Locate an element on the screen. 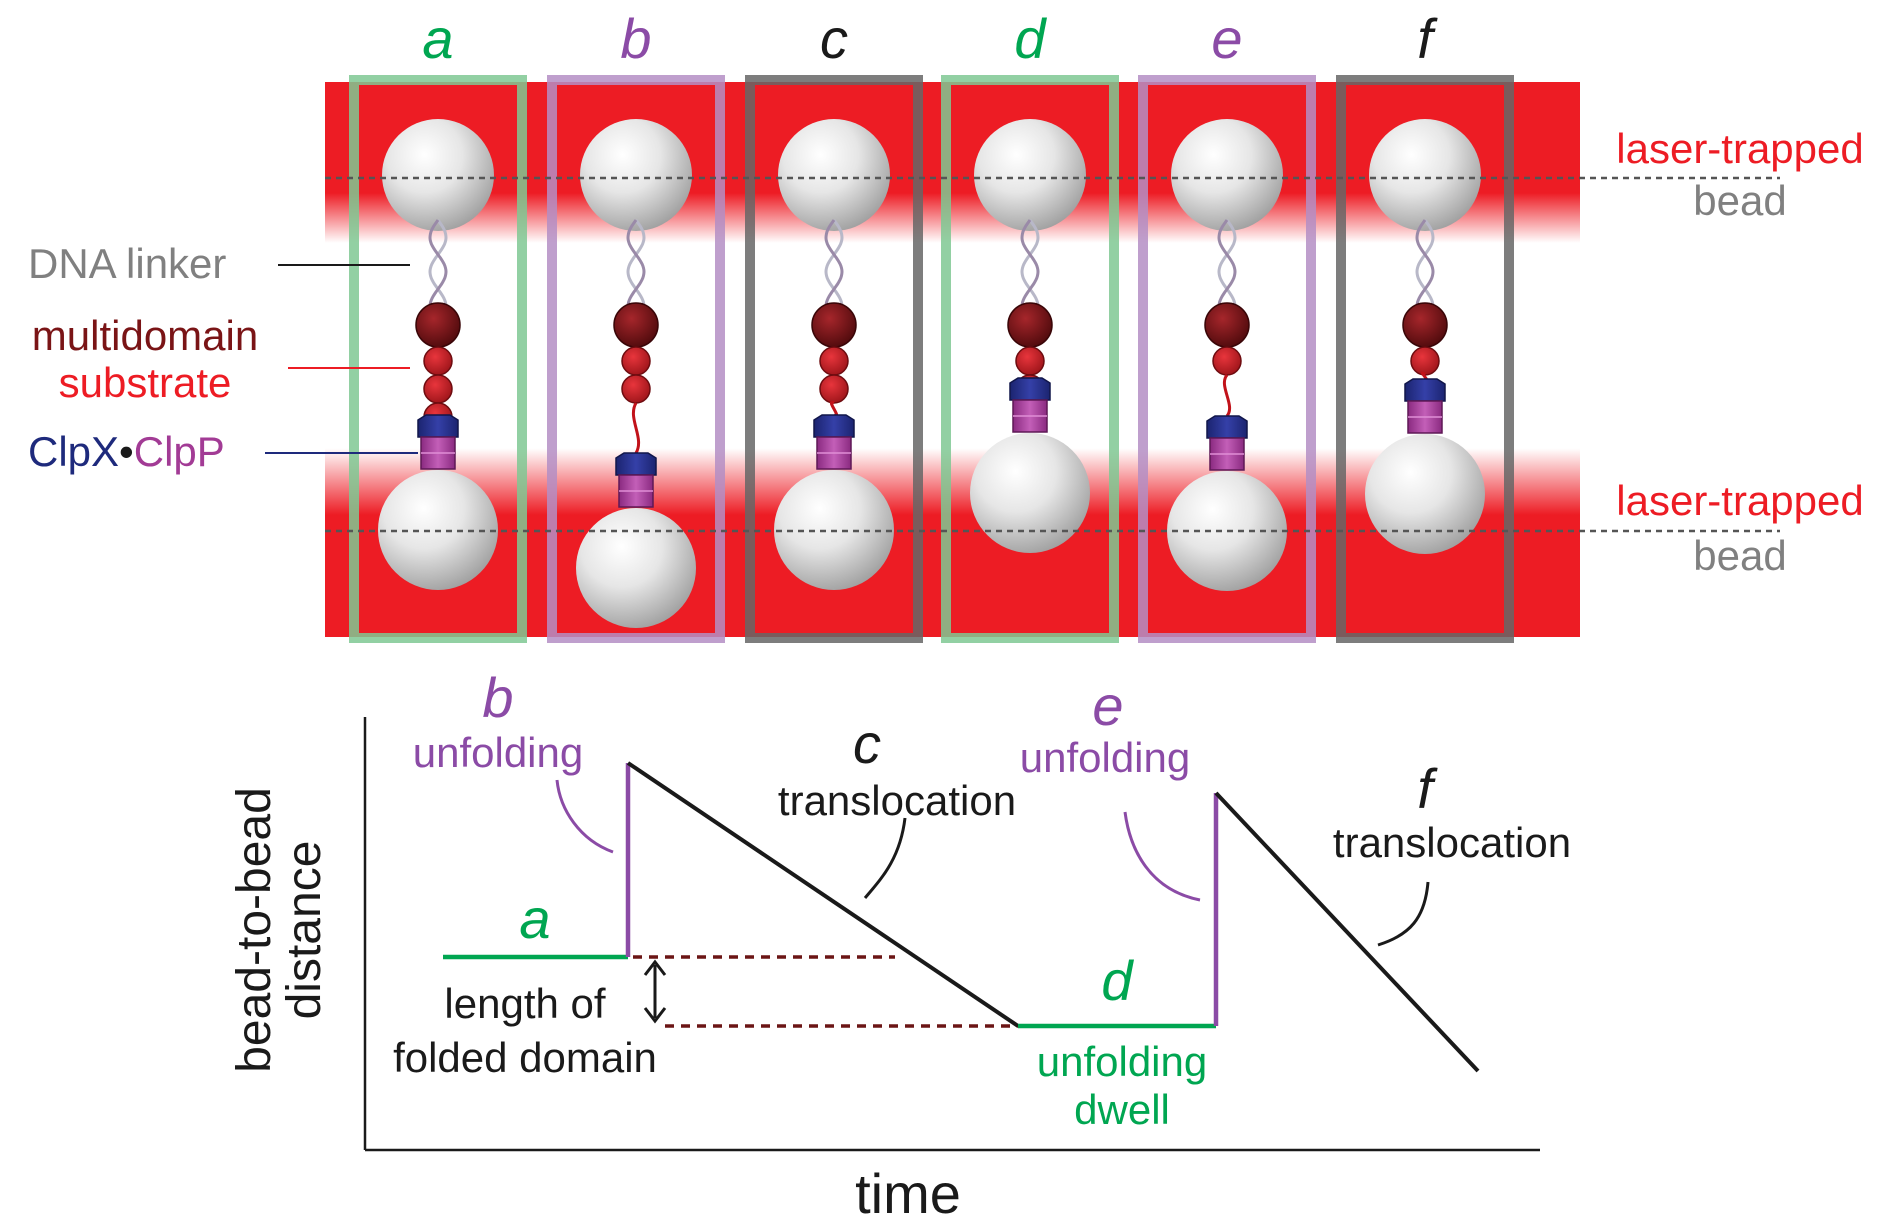 The width and height of the screenshot is (1893, 1221). panel-letter-e: e is located at coordinates (1226, 38).